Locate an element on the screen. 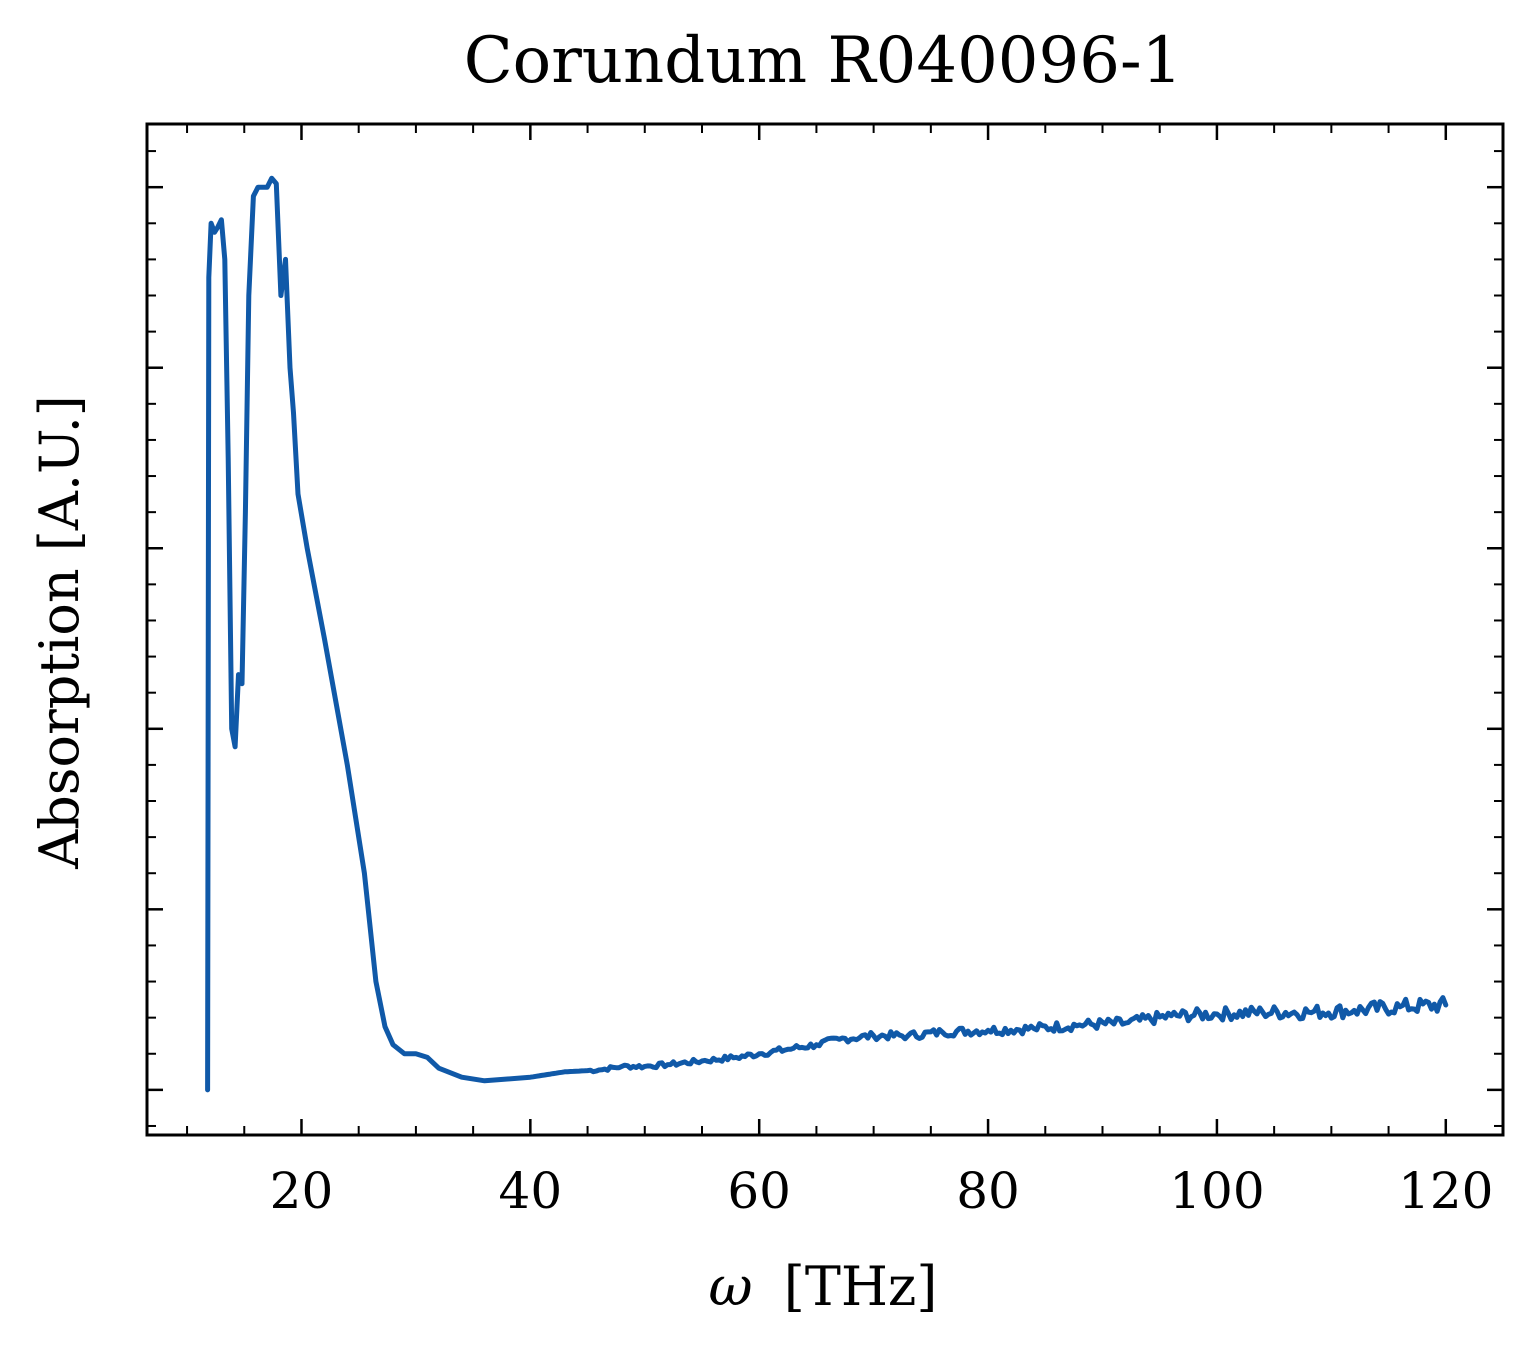  x-tick-label: 20 is located at coordinates (302, 1191).